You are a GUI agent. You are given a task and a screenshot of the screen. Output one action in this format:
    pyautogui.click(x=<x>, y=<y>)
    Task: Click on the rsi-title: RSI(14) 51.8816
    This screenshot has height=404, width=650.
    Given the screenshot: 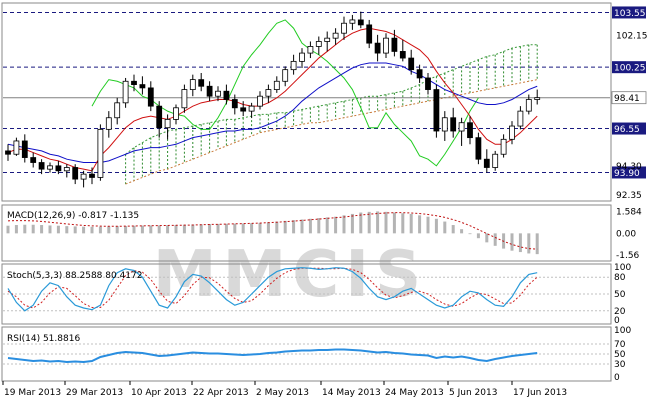 What is the action you would take?
    pyautogui.click(x=43, y=339)
    